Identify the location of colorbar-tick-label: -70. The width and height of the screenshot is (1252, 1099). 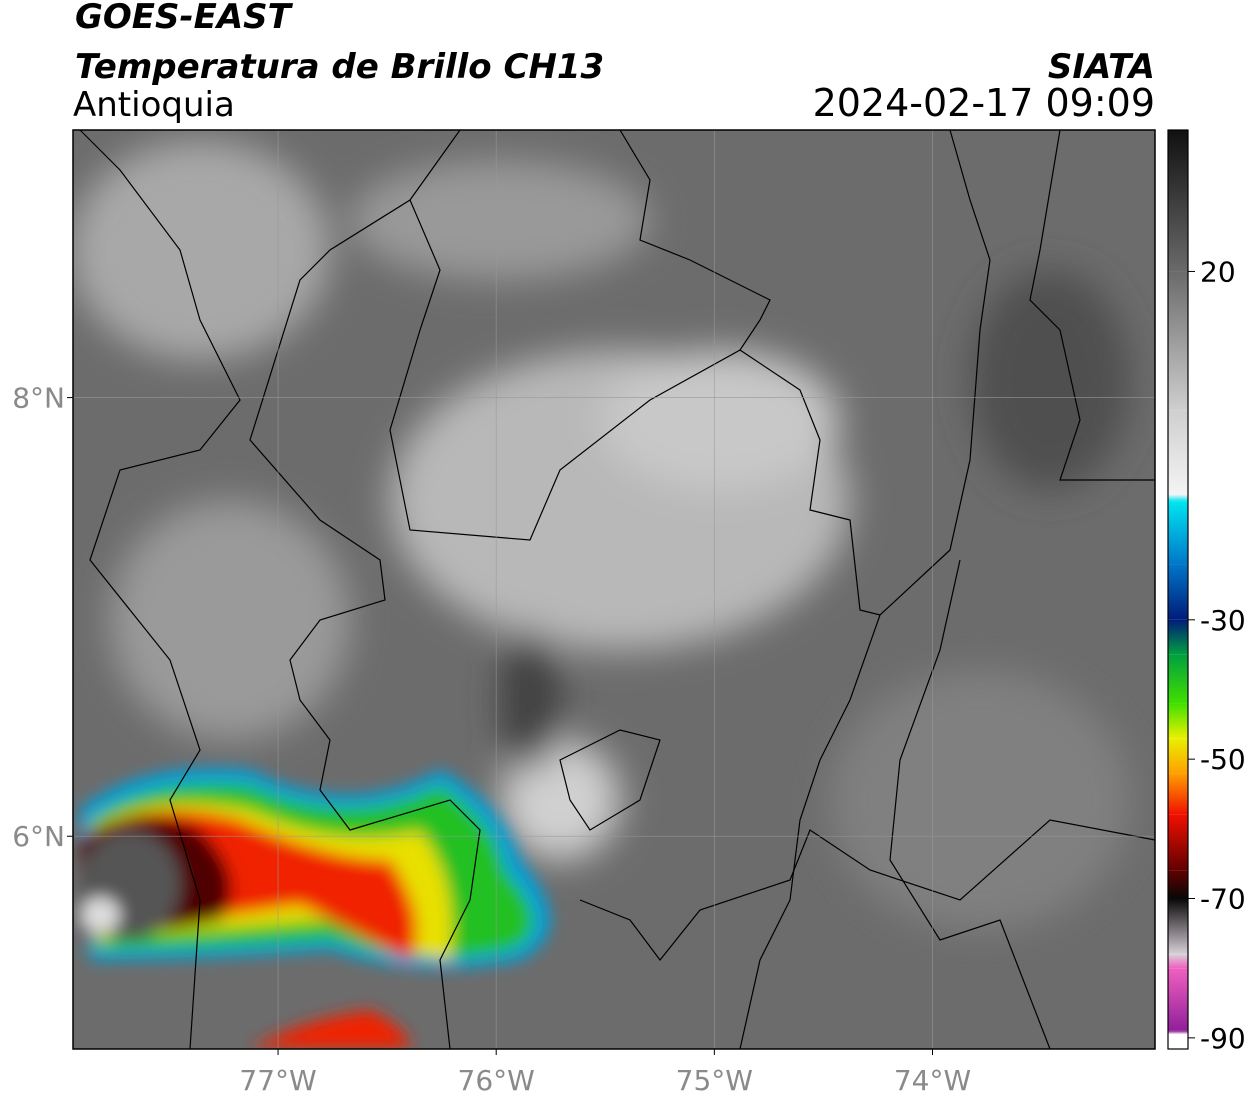
(1223, 899).